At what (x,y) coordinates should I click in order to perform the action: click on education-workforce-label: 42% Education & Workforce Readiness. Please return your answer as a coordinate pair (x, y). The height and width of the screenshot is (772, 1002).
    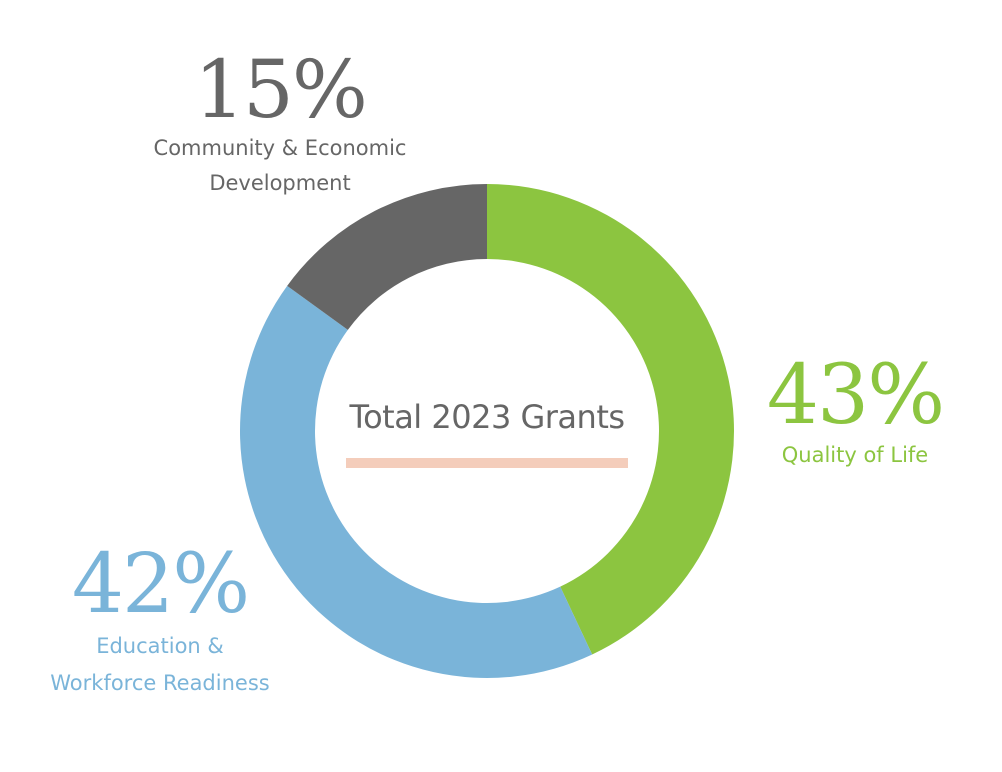
    Looking at the image, I should click on (160, 622).